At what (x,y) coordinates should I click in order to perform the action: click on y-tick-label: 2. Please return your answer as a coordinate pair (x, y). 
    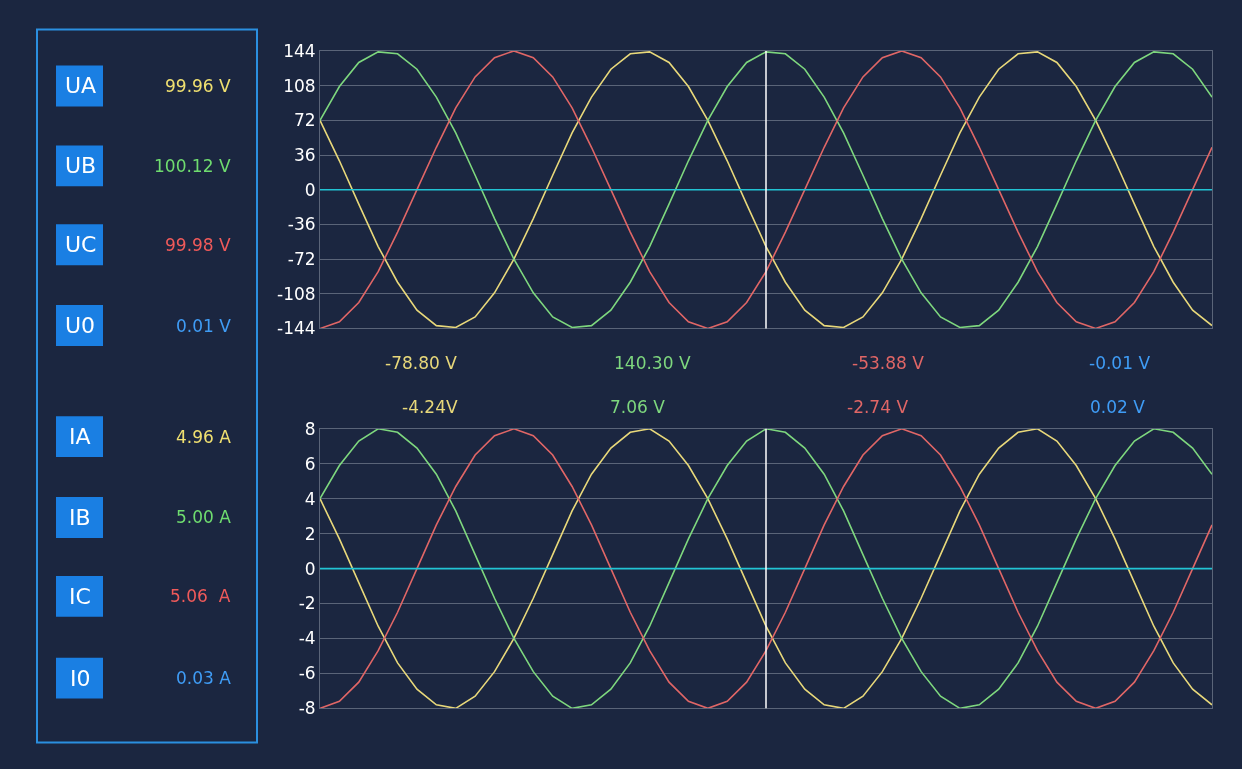
    Looking at the image, I should click on (310, 533).